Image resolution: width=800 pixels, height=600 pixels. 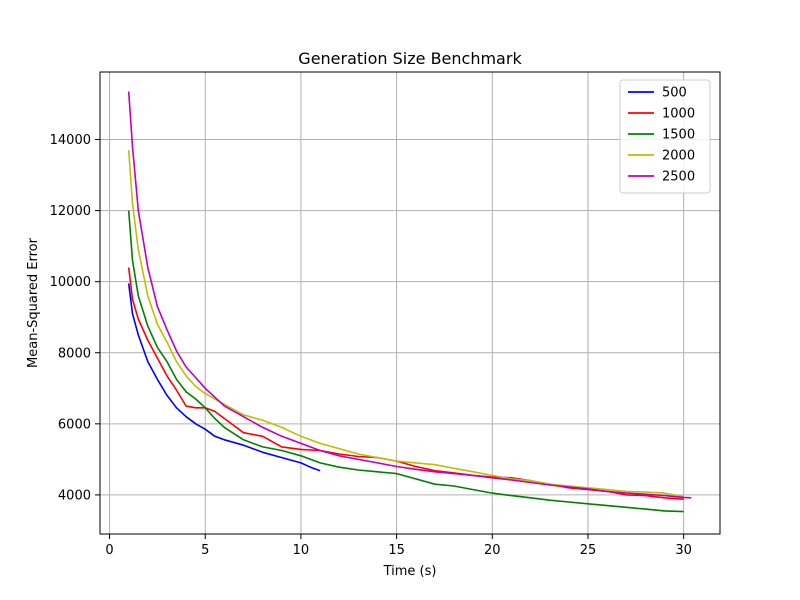 What do you see at coordinates (301, 550) in the screenshot?
I see `x-tick-label: 10` at bounding box center [301, 550].